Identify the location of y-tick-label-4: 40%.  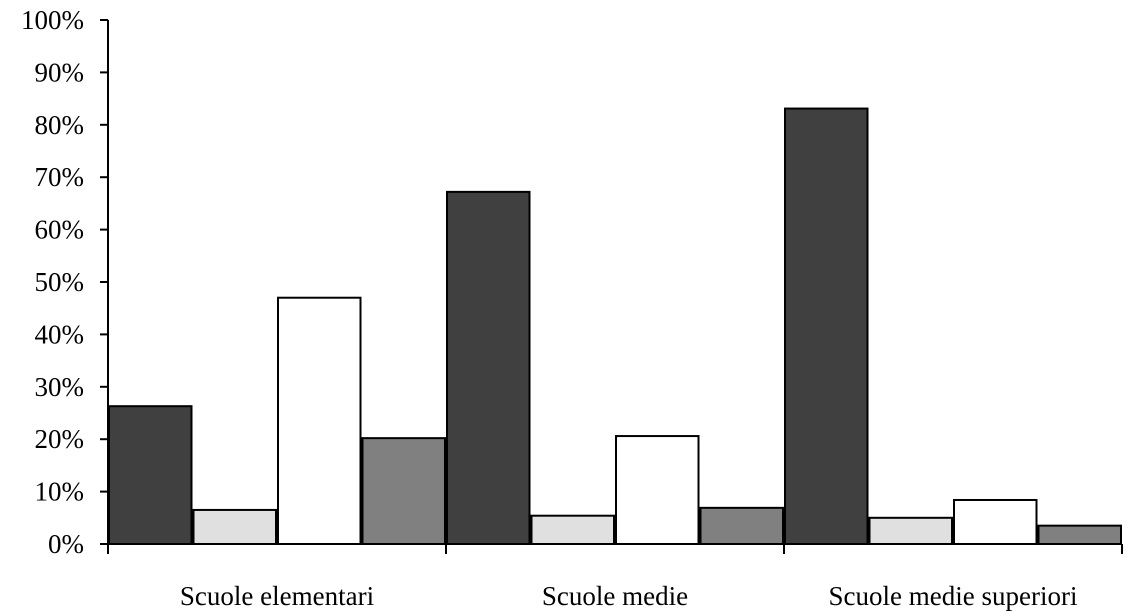
(60, 334).